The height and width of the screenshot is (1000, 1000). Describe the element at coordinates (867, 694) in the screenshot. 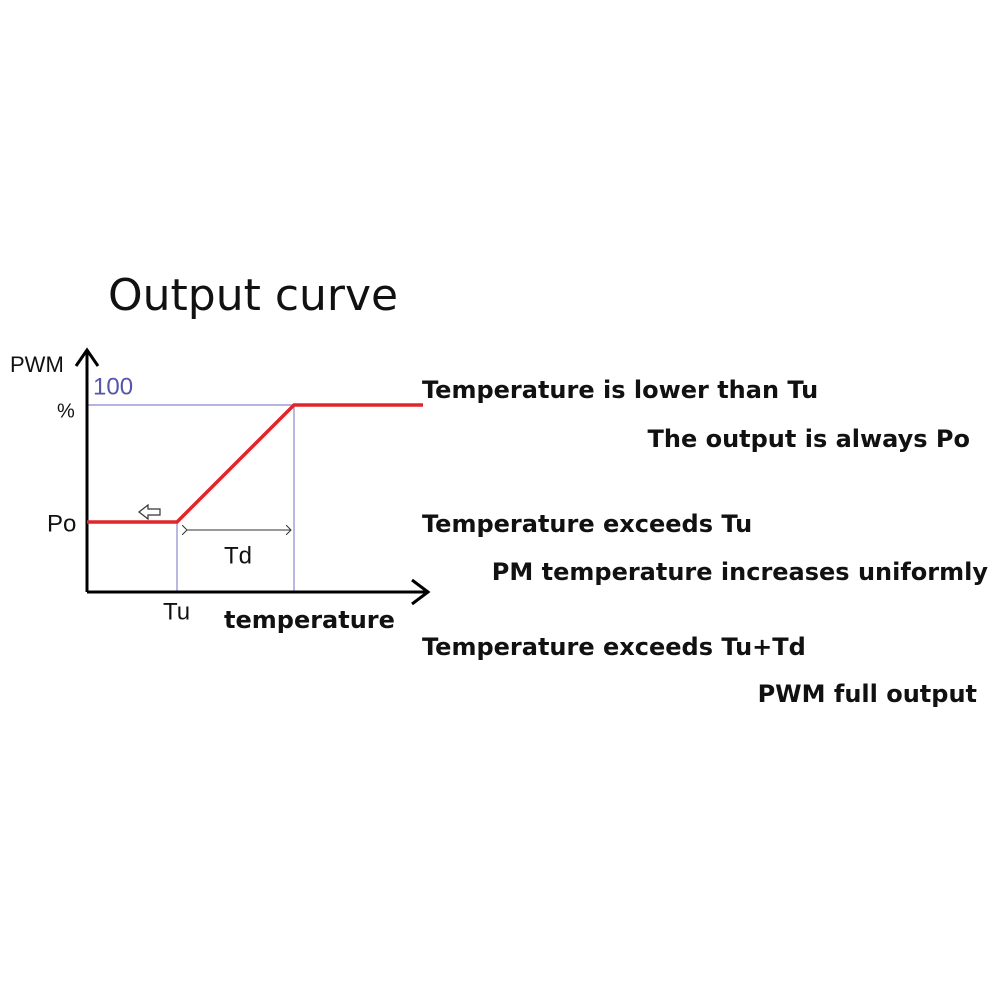

I see `note-detail: PWM full output` at that location.